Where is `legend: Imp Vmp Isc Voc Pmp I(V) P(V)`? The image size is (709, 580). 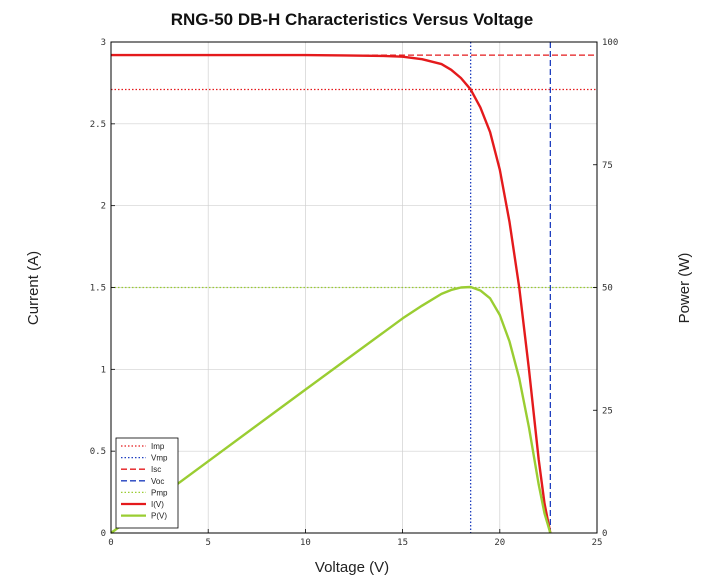
legend: Imp Vmp Isc Voc Pmp I(V) P(V) is located at coordinates (147, 483).